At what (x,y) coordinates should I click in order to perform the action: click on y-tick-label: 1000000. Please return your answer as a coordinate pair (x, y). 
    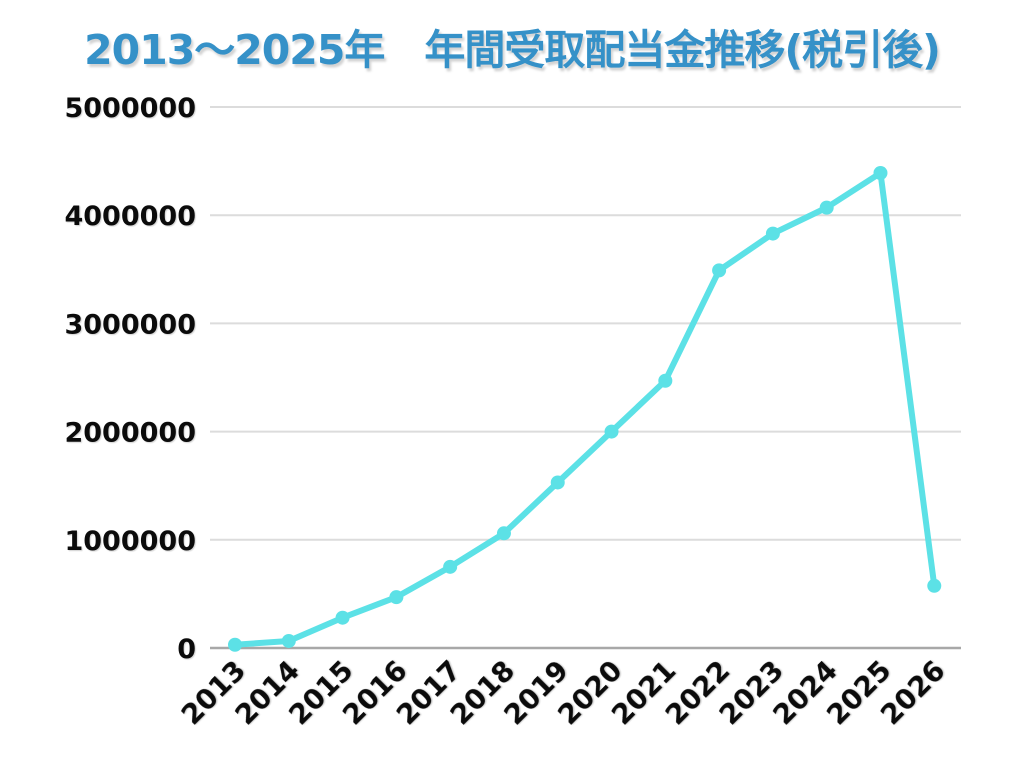
    Looking at the image, I should click on (130, 541).